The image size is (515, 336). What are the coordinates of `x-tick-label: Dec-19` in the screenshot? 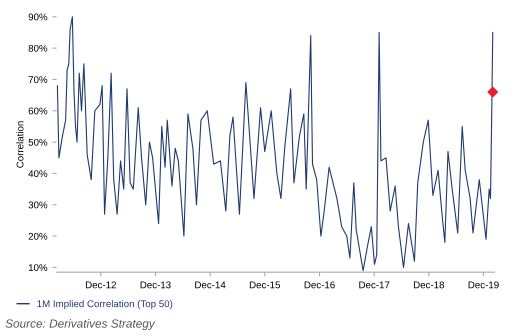 It's located at (483, 284).